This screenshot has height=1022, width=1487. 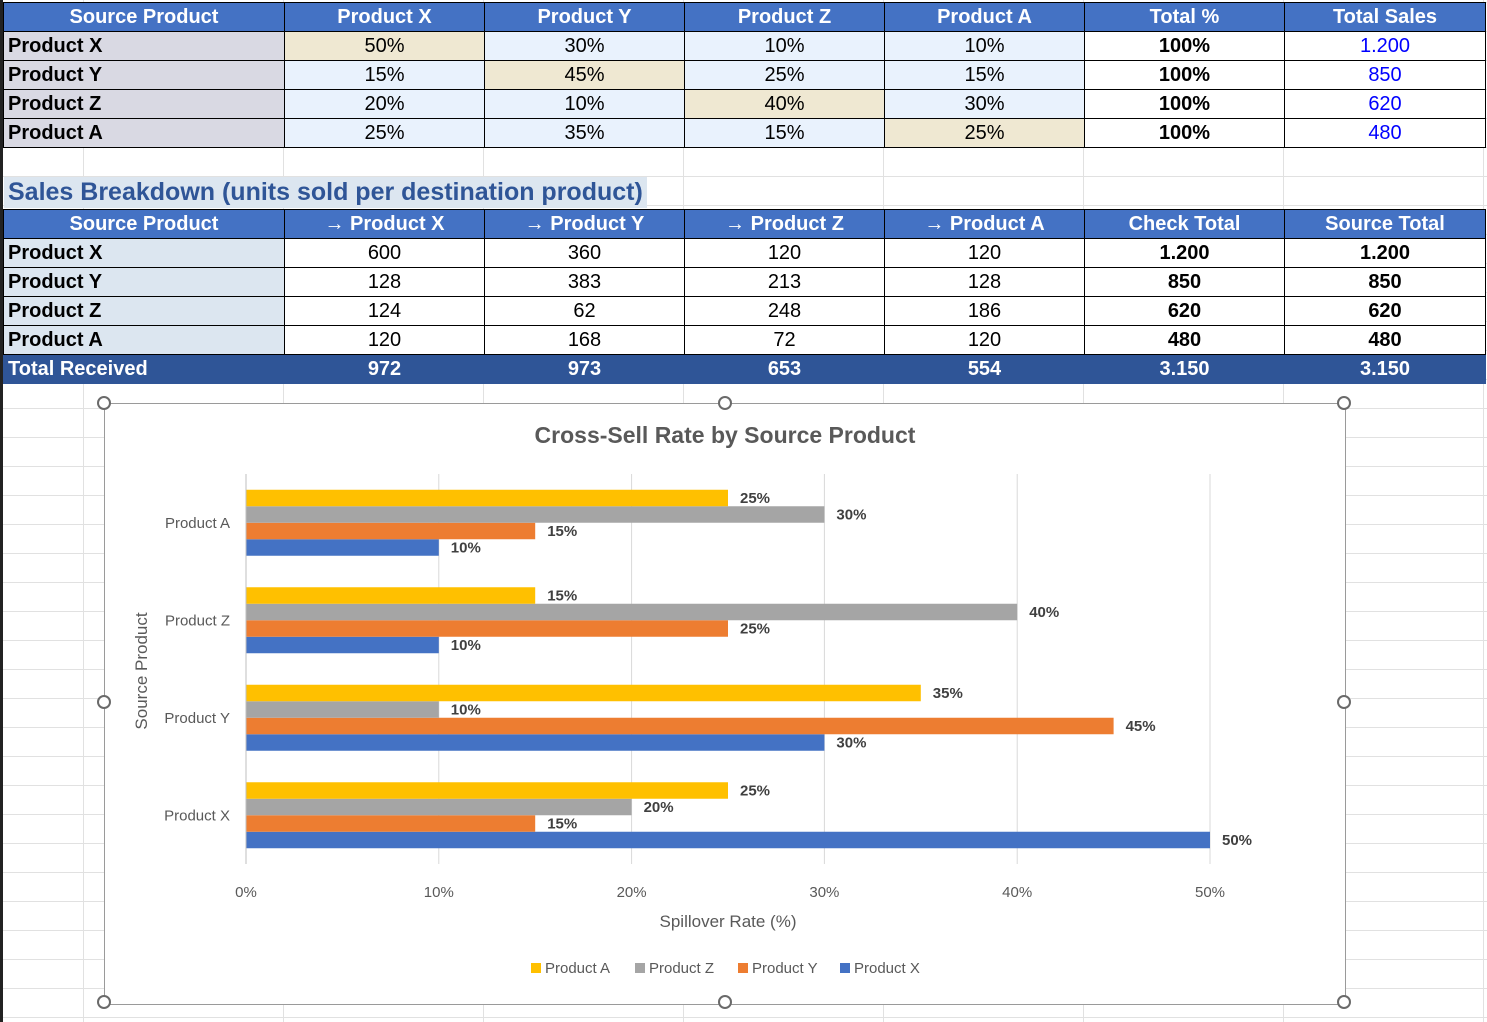 I want to click on total-received-cell: 554, so click(x=984, y=369).